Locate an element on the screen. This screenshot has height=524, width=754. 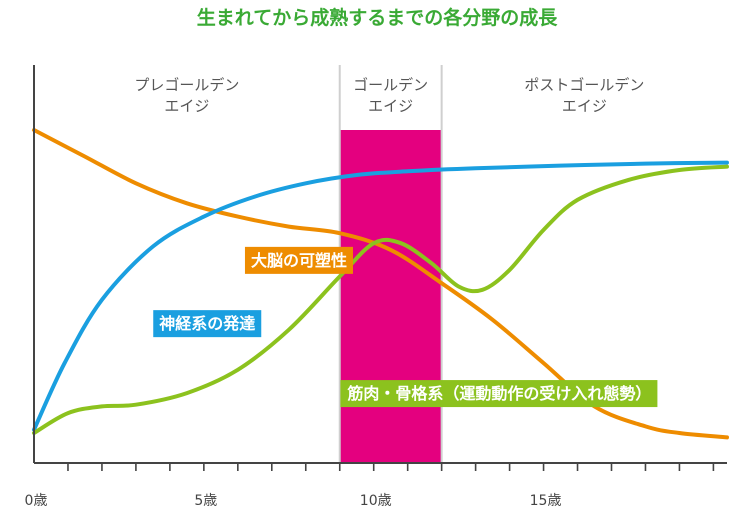
series-label-text: 大脳の可塑性 is located at coordinates (299, 260).